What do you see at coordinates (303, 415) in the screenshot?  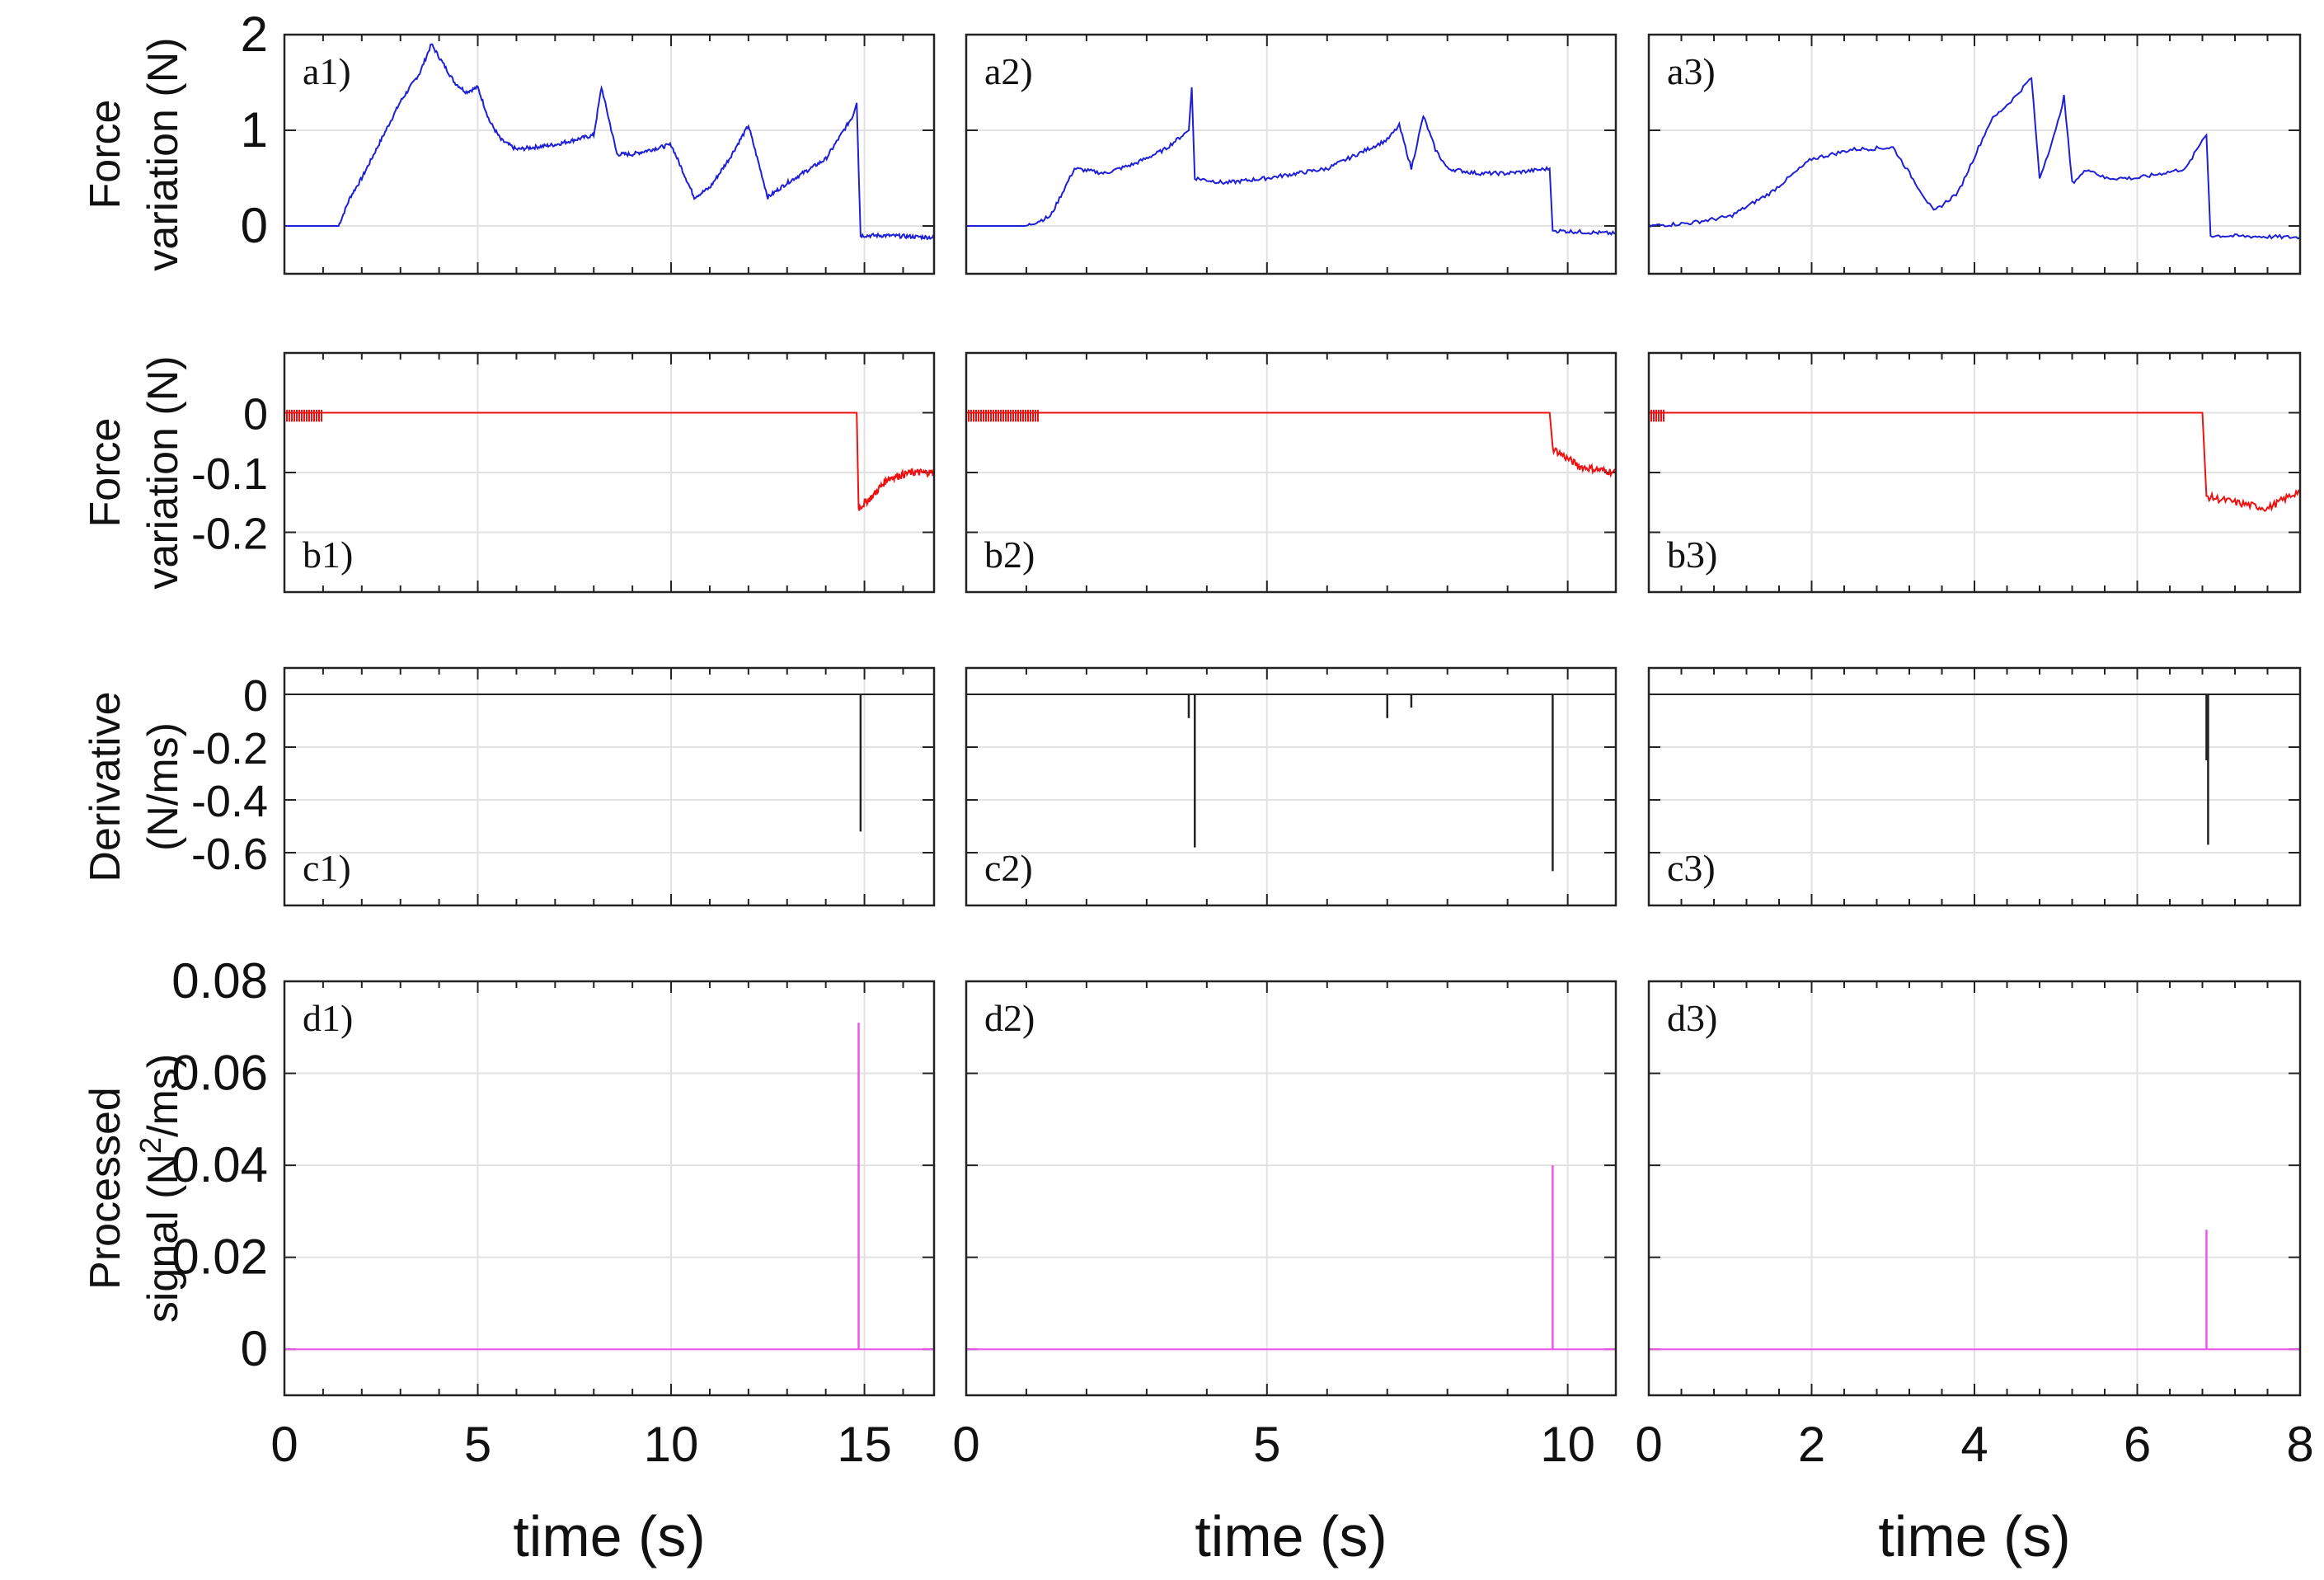 I see `noise-band-b1` at bounding box center [303, 415].